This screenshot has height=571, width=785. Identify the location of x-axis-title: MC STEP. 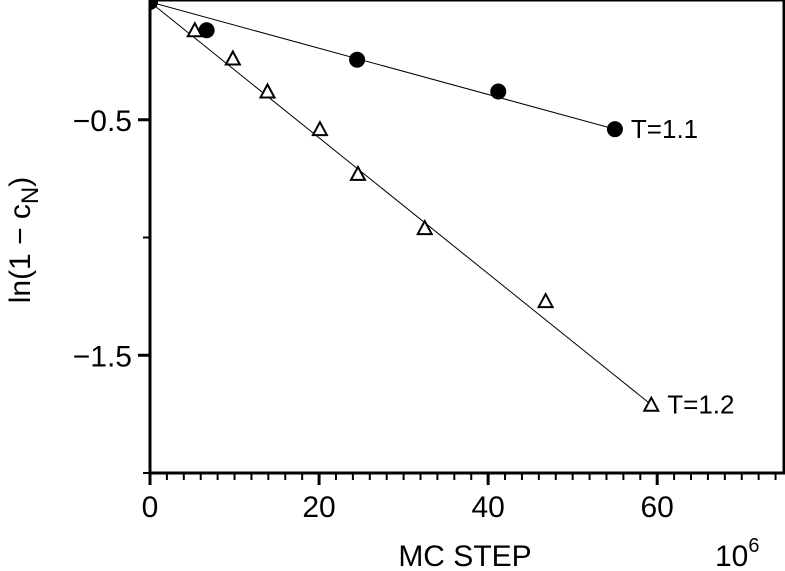
(464, 555).